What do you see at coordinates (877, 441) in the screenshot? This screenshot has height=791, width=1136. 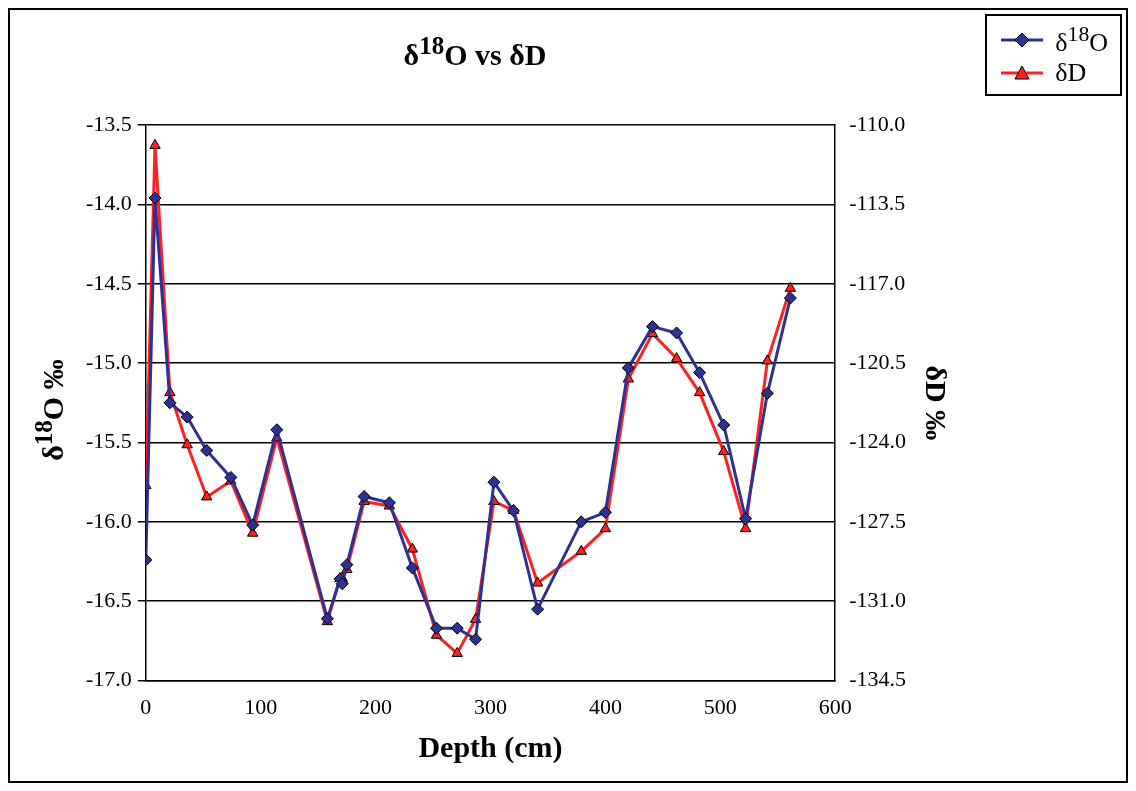 I see `y2-tick-label: -124.0` at bounding box center [877, 441].